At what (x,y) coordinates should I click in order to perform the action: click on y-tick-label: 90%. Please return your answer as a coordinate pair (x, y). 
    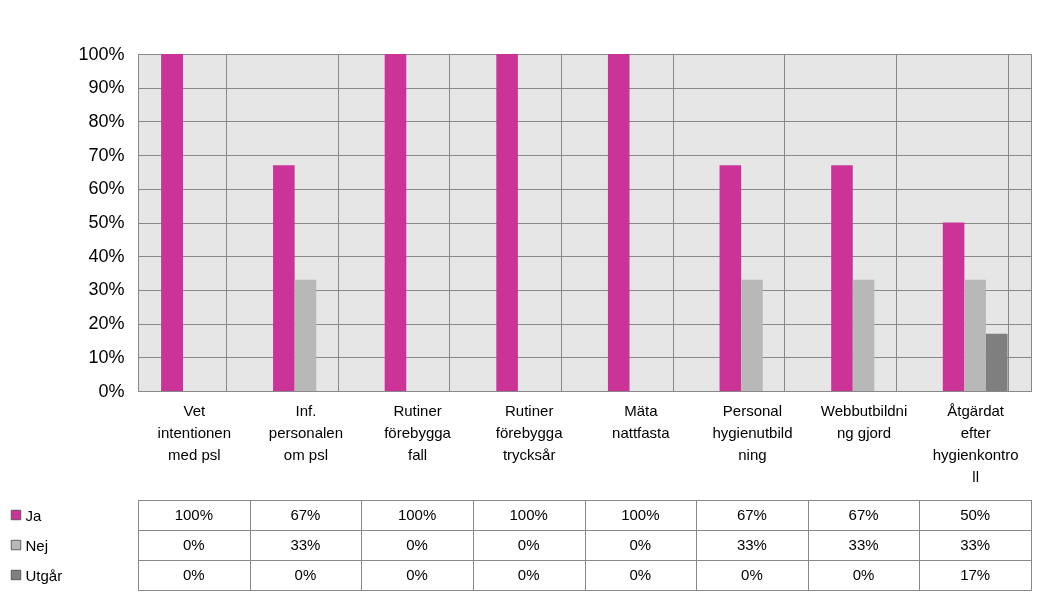
    Looking at the image, I should click on (106, 87).